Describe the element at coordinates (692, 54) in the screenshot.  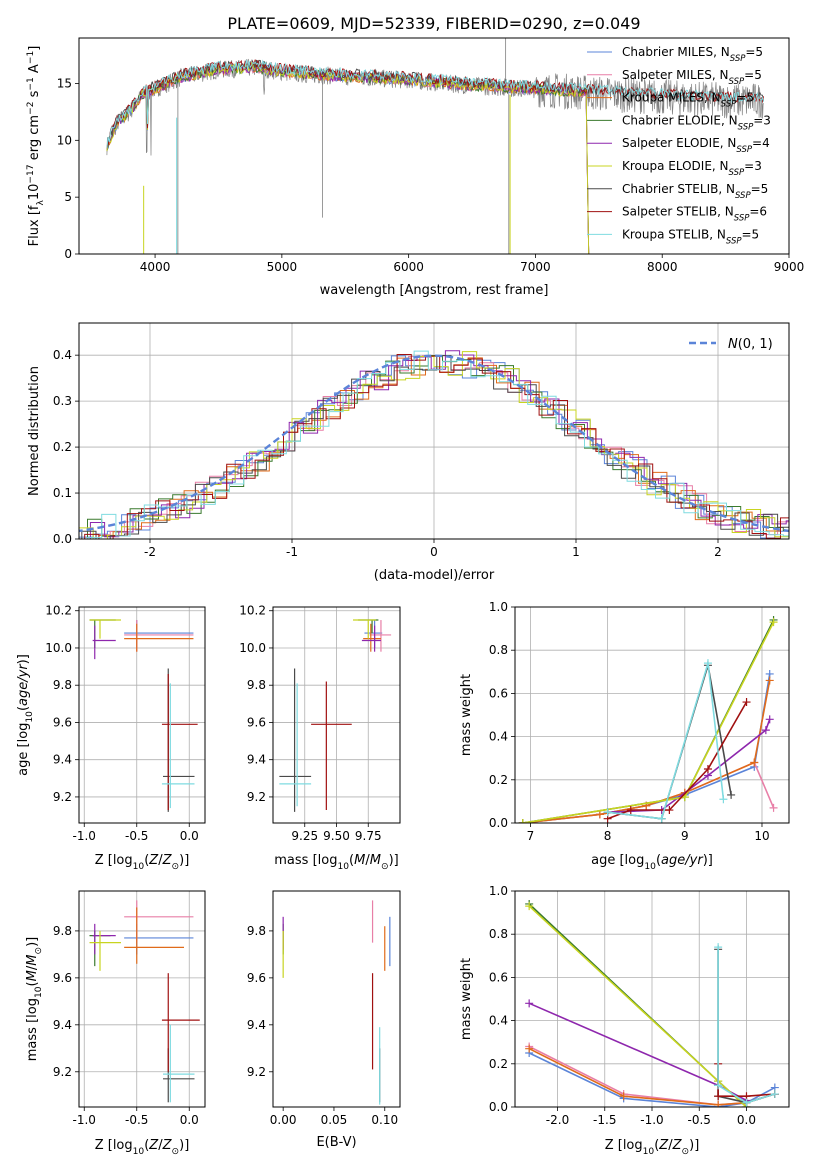
I see `legend-entry: Chabrier MILES, NSSP=5` at that location.